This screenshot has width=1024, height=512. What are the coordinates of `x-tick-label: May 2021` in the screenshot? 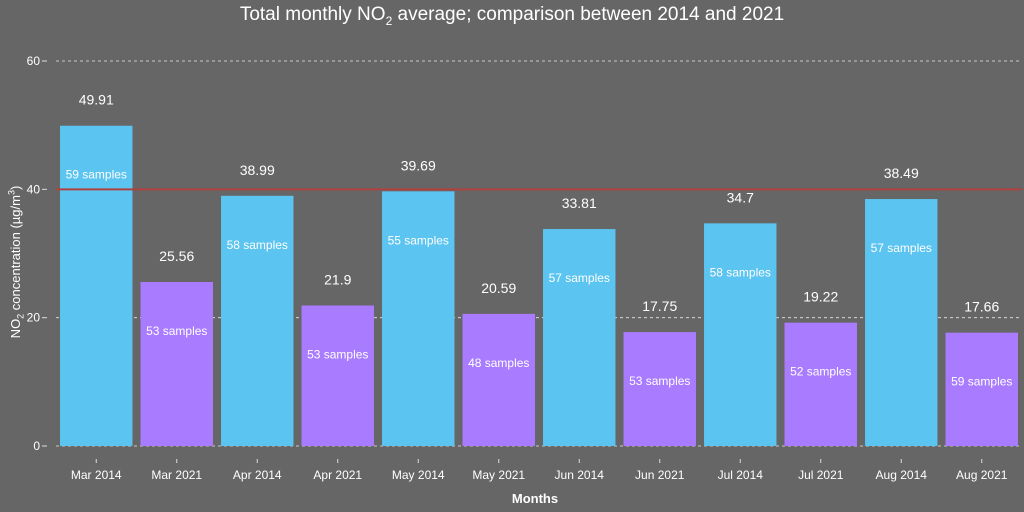 It's located at (498, 475).